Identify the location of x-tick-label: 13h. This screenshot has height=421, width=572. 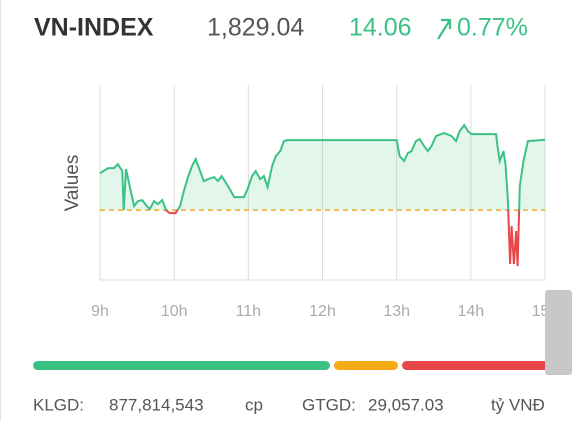
(396, 311).